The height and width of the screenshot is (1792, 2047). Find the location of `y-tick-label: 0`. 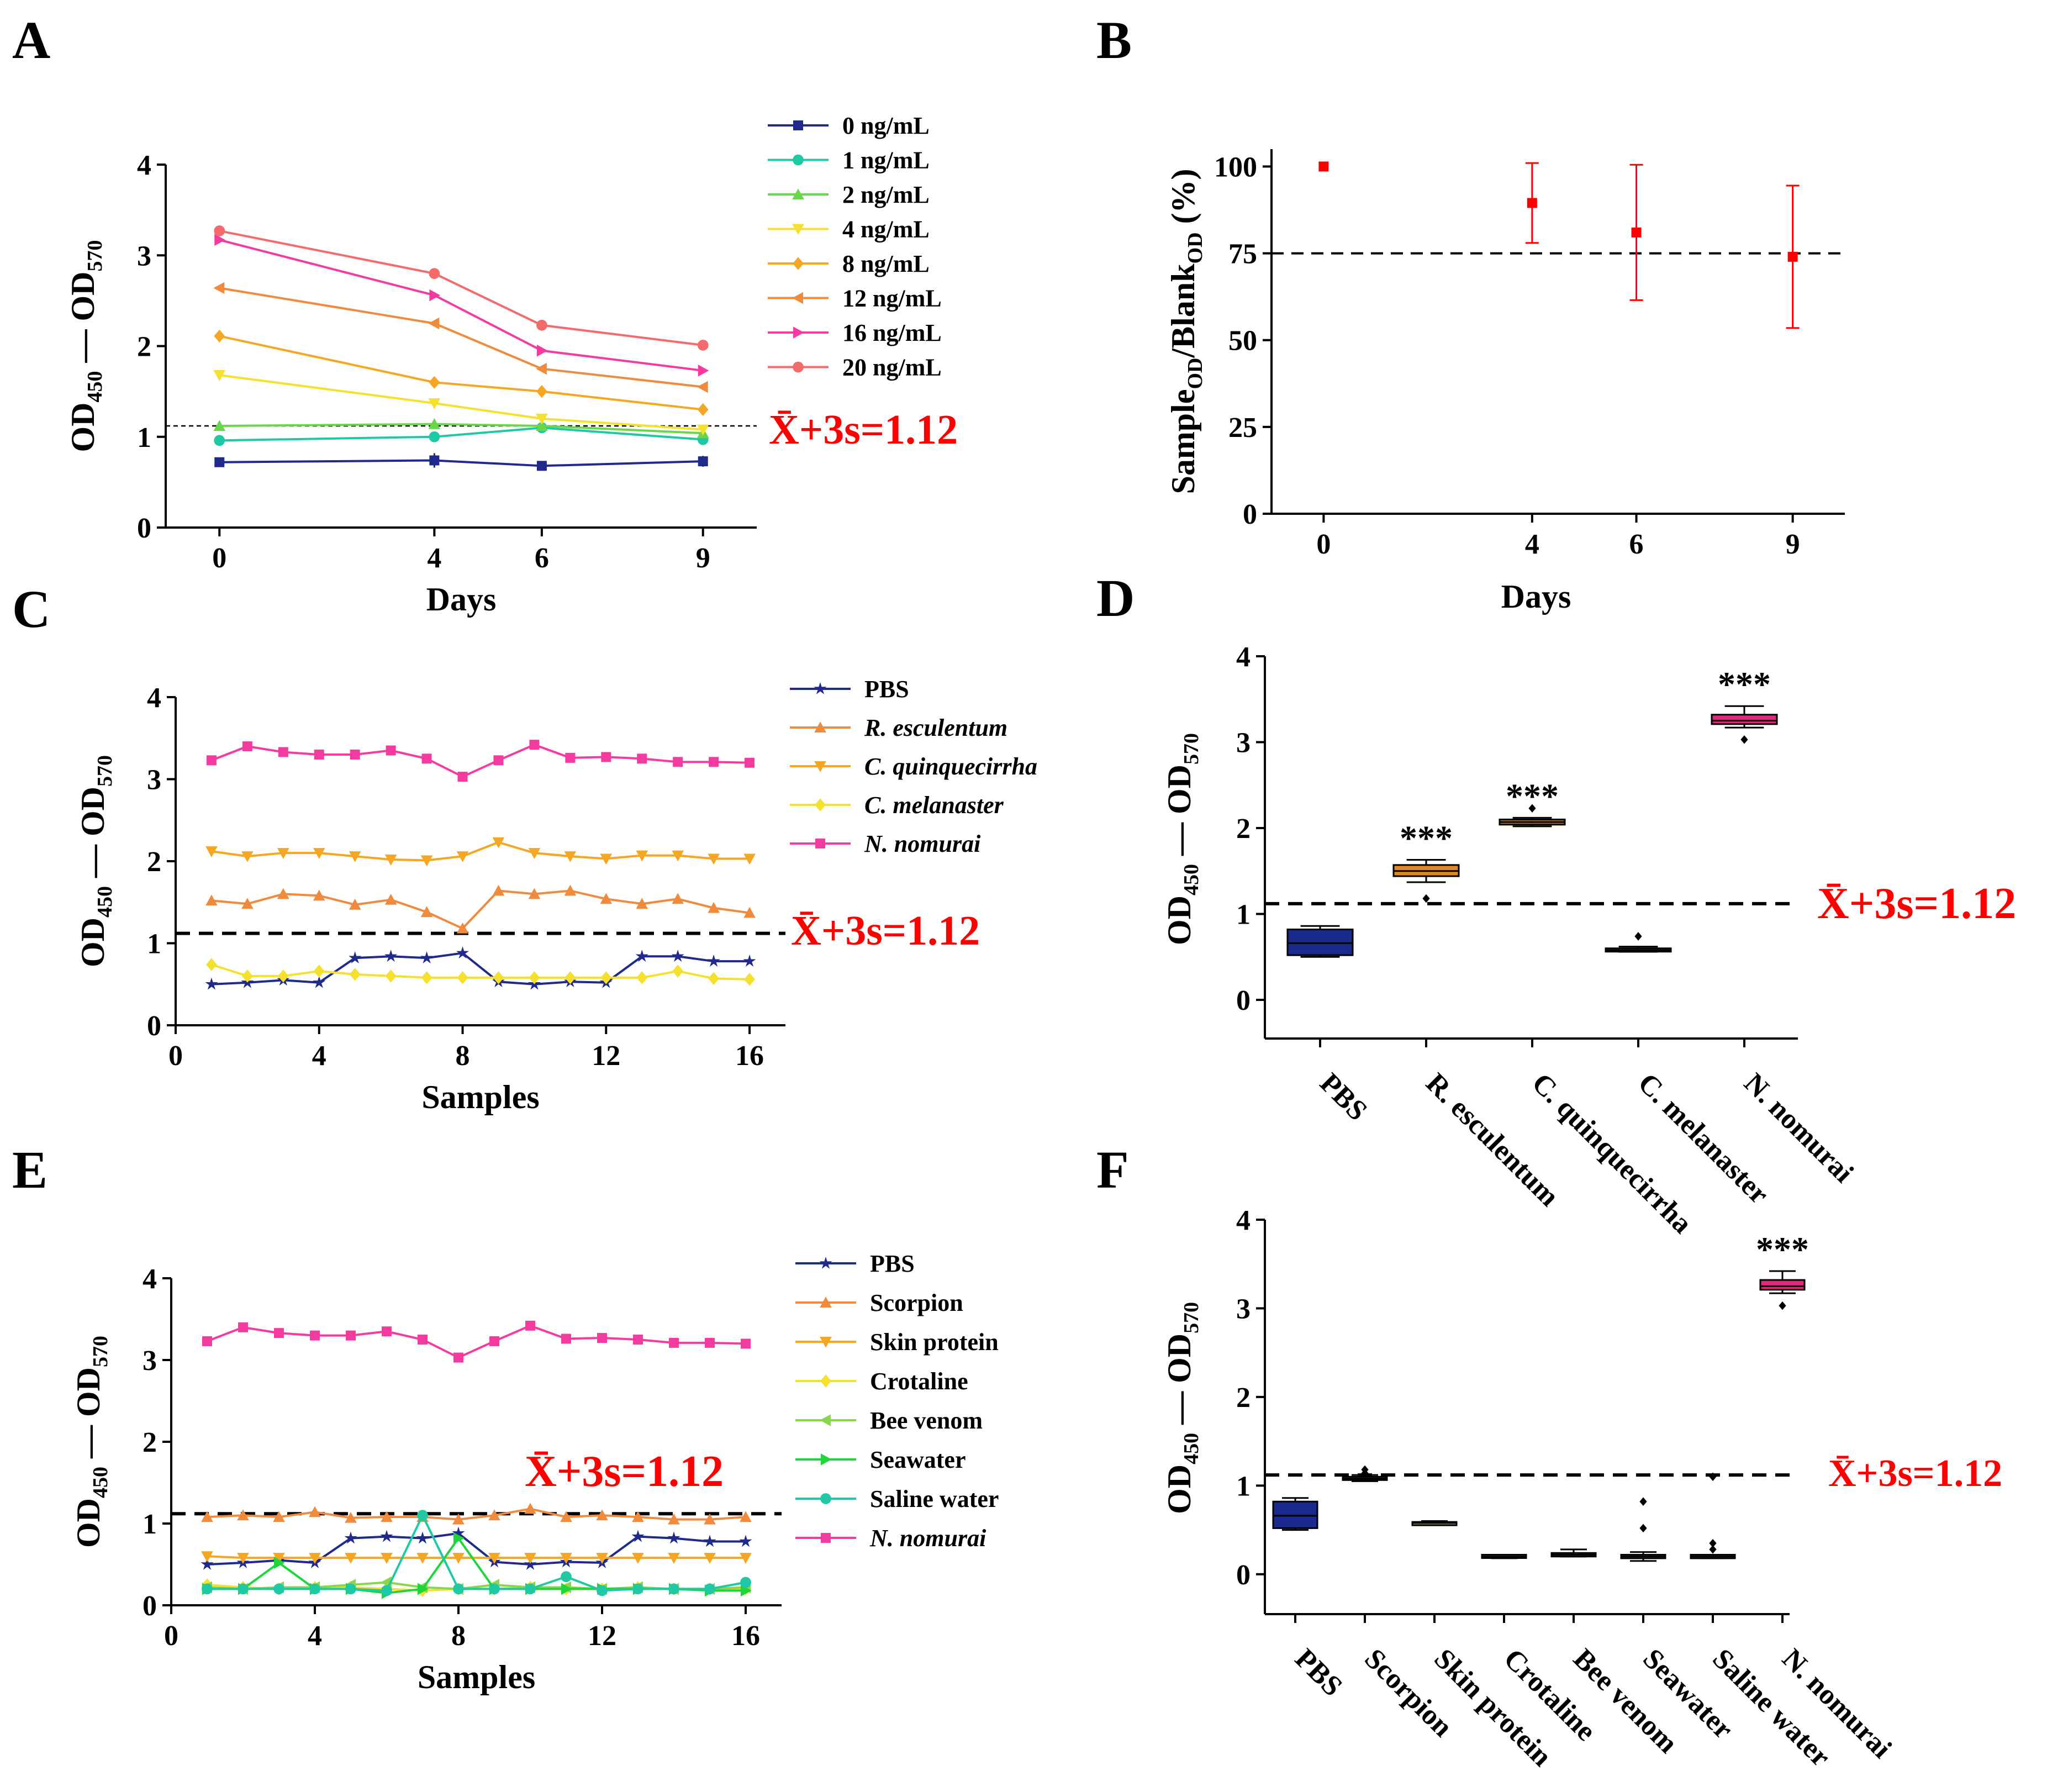

y-tick-label: 0 is located at coordinates (1243, 1000).